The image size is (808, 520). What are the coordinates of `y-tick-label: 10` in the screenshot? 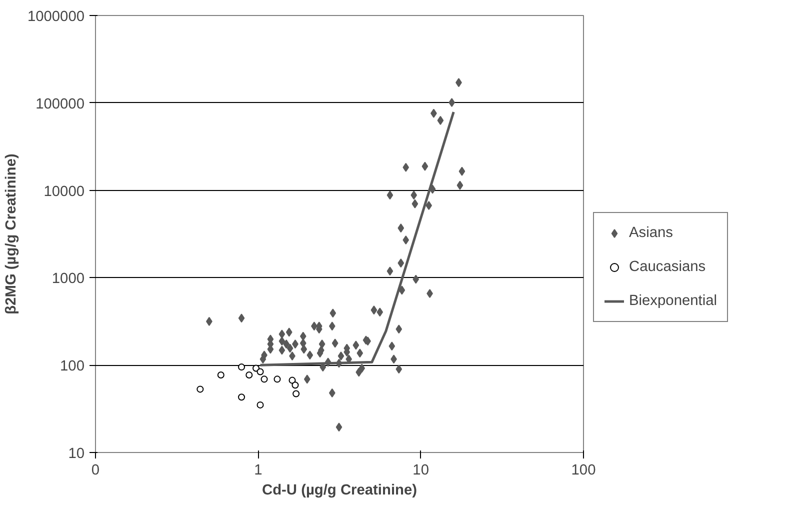 It's located at (76, 454).